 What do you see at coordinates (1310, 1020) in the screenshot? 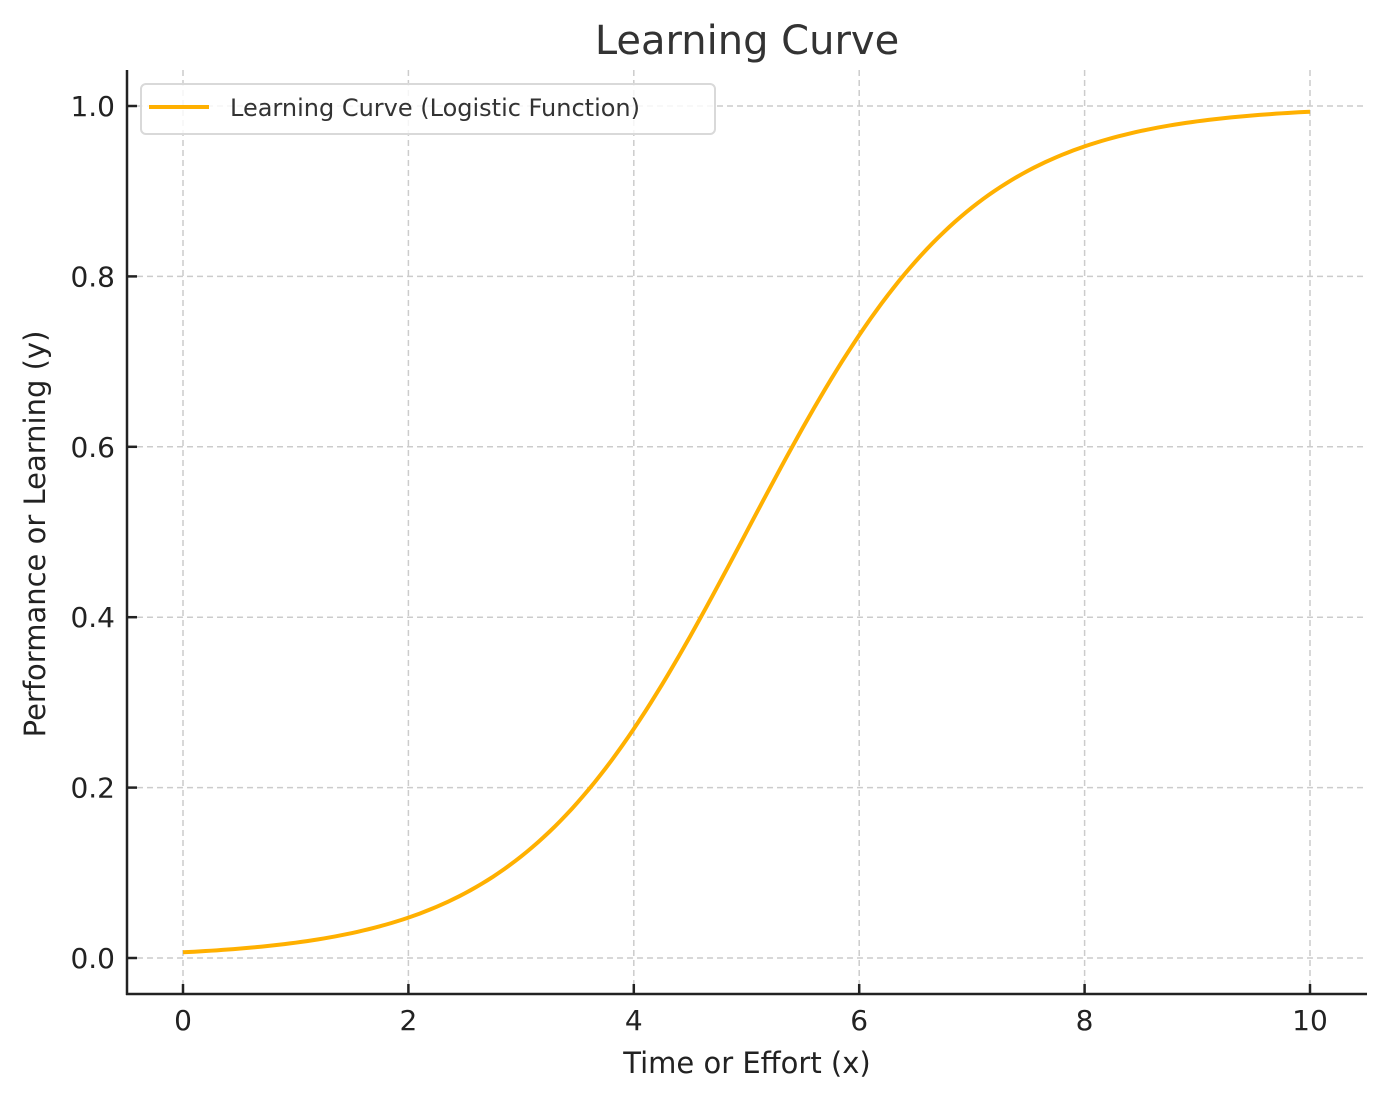
I see `x-tick-label: 10` at bounding box center [1310, 1020].